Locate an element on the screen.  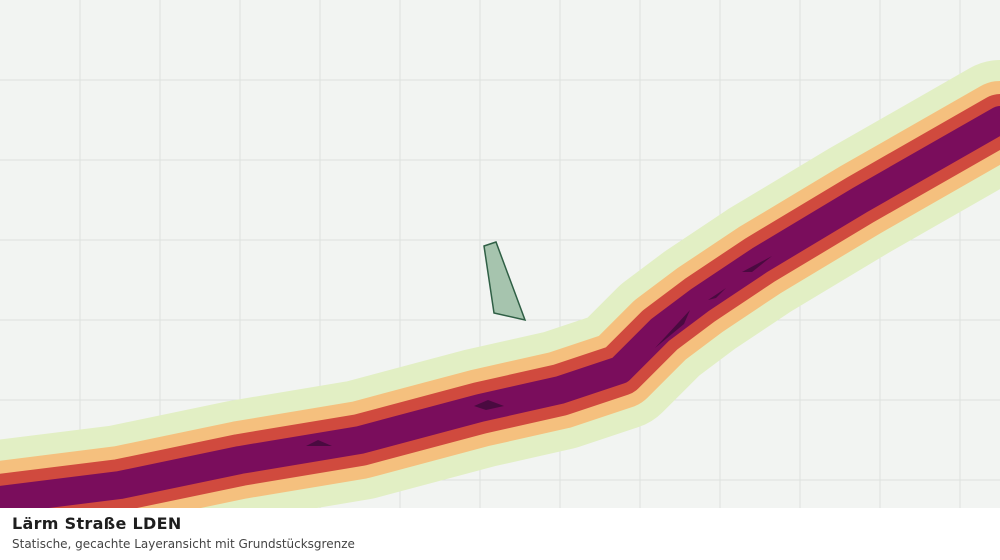
parcel-boundary is located at coordinates (505, 281).